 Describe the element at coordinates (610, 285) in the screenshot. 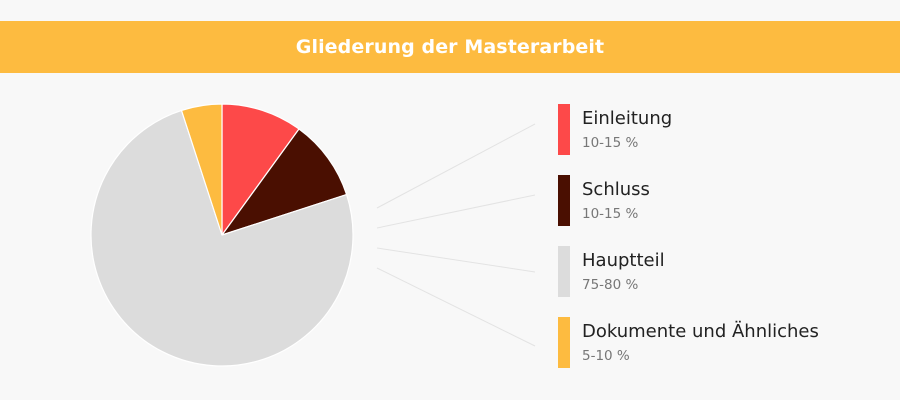

I see `legend-value: 75-80 %` at that location.